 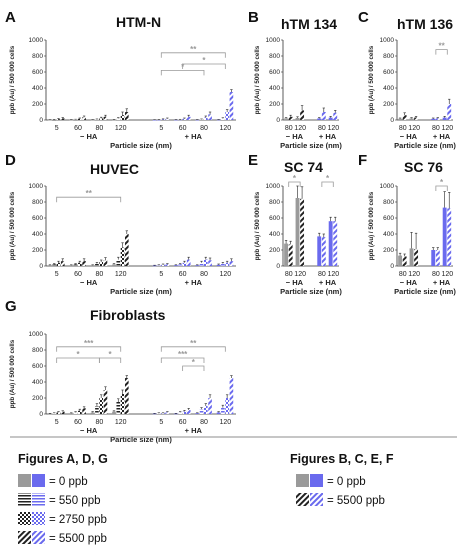 I want to click on y-axis-label: ppb (Au) / 500 000 cells, so click(x=257, y=225).